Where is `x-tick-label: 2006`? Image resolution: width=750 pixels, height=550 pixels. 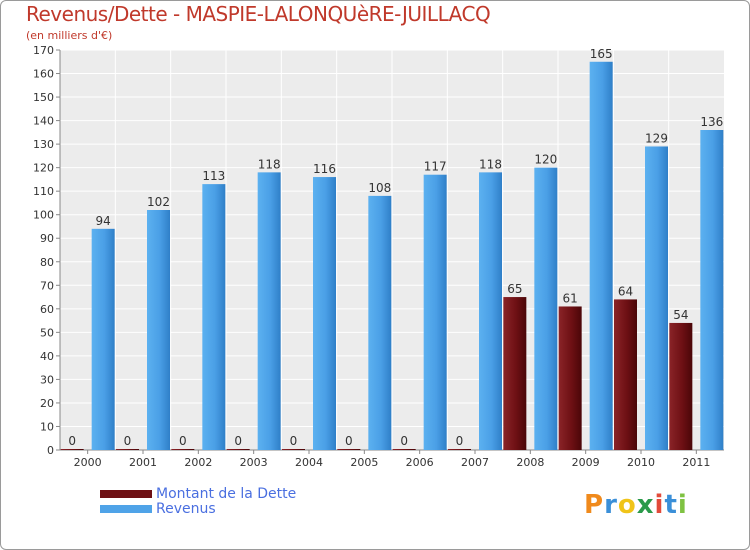 x-tick-label: 2006 is located at coordinates (420, 462).